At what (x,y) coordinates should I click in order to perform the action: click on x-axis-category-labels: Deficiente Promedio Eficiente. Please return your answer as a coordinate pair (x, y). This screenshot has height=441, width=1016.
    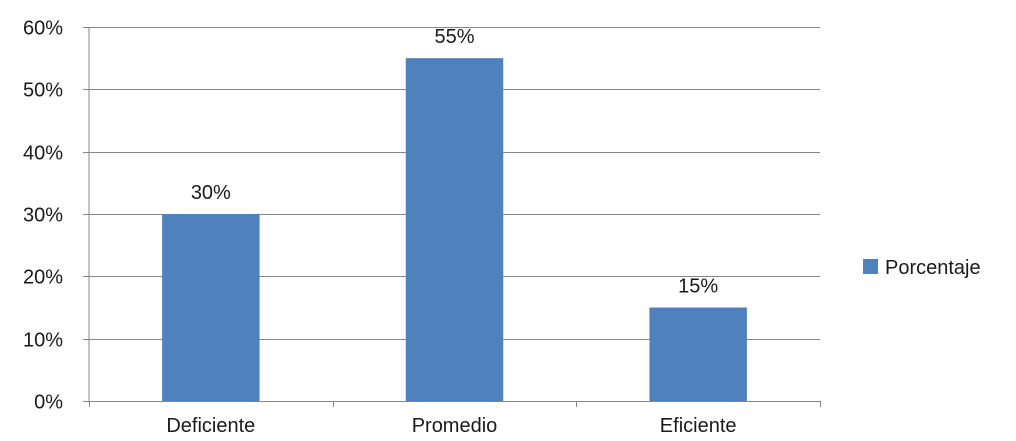
    Looking at the image, I should click on (451, 426).